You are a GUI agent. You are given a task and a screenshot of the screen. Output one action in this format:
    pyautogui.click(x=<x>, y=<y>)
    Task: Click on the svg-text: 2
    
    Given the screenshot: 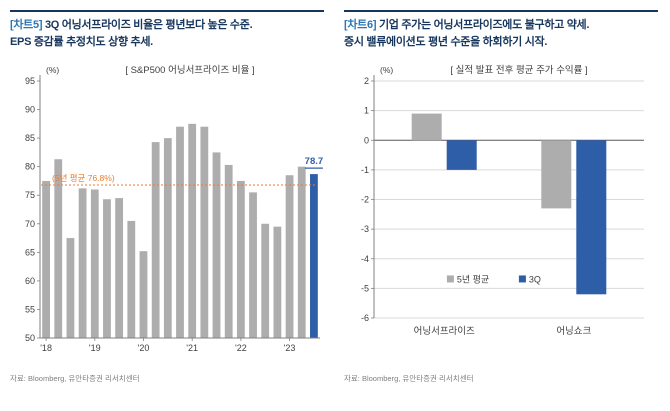 What is the action you would take?
    pyautogui.click(x=366, y=81)
    